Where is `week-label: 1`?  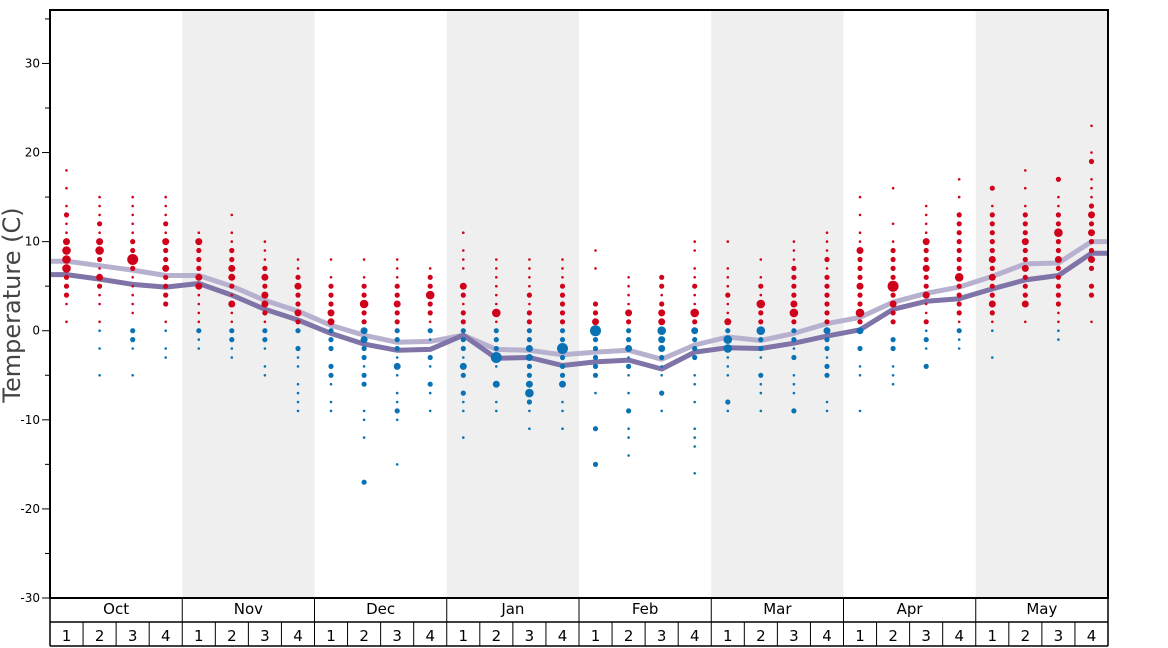 week-label: 1 is located at coordinates (596, 636).